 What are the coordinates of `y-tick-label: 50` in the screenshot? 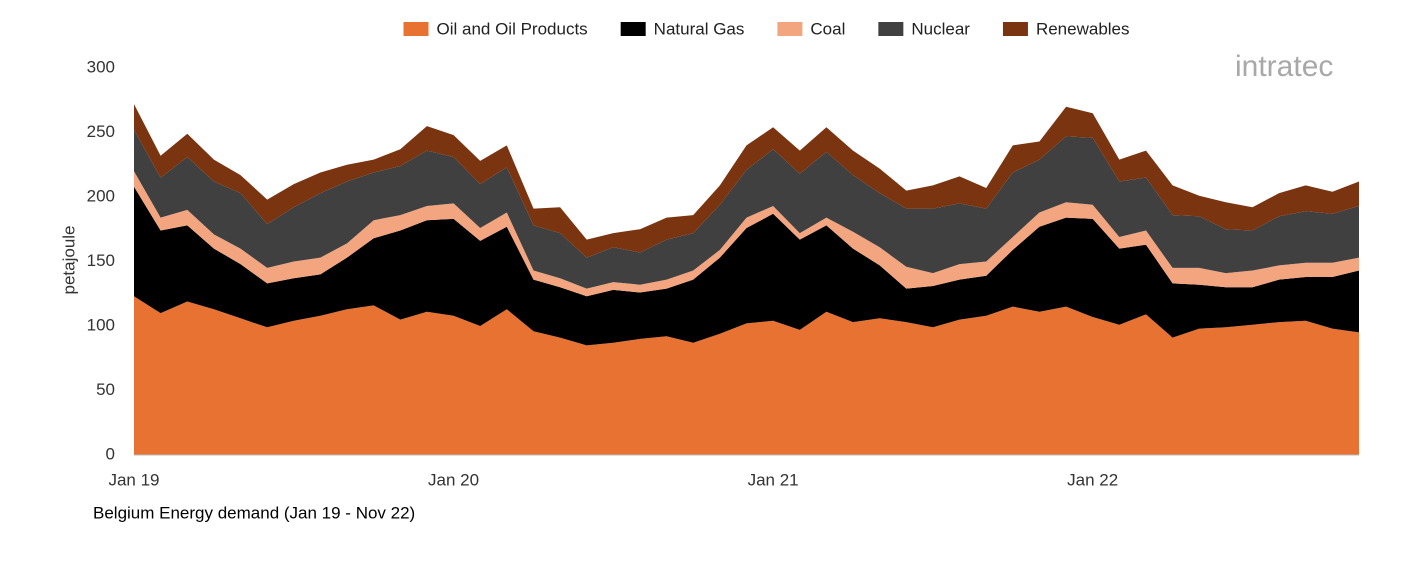 It's located at (105, 389).